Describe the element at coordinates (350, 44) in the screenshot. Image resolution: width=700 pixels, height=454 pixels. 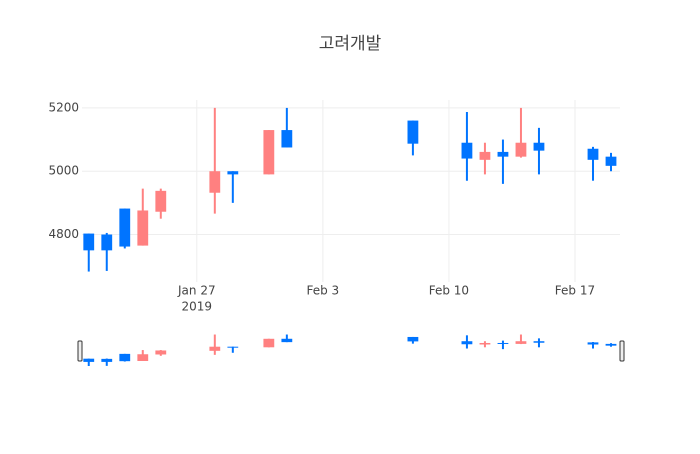
I see `chart-title: 고려개발` at that location.